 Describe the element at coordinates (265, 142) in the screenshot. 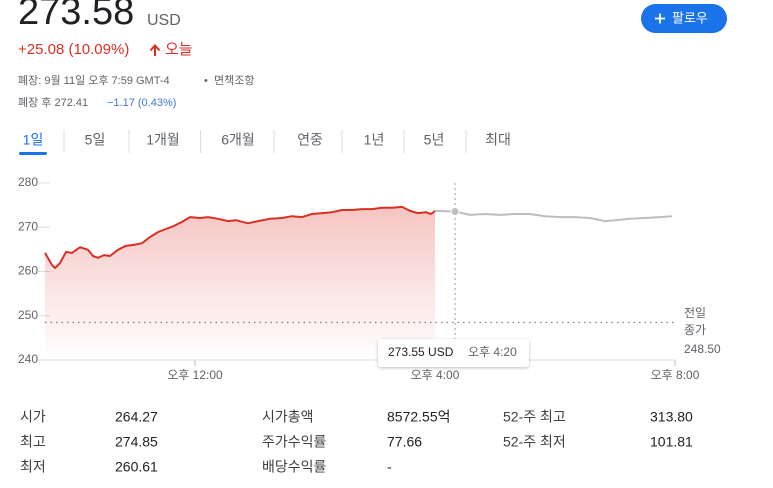

I see `range-tabs: 1일 5일 1개월 6개월 연중 1년 5년 최대` at that location.